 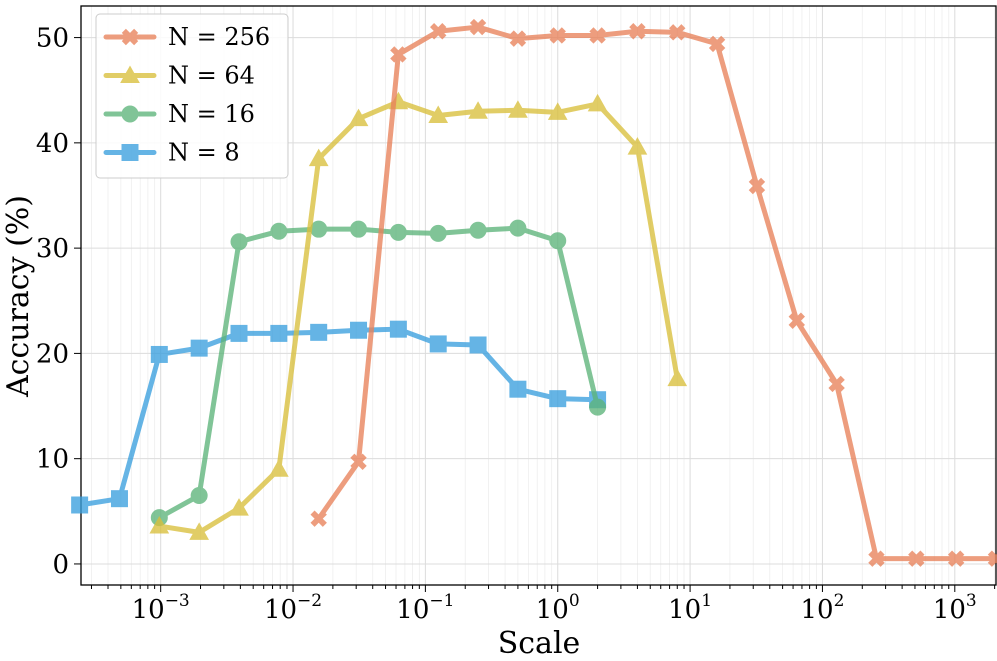 What do you see at coordinates (955, 608) in the screenshot?
I see `x-tick-label: 10³` at bounding box center [955, 608].